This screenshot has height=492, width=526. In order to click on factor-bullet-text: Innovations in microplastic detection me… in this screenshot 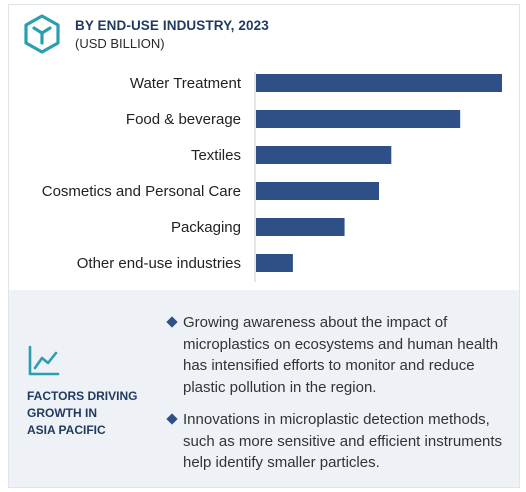, I will do `click(343, 441)`.